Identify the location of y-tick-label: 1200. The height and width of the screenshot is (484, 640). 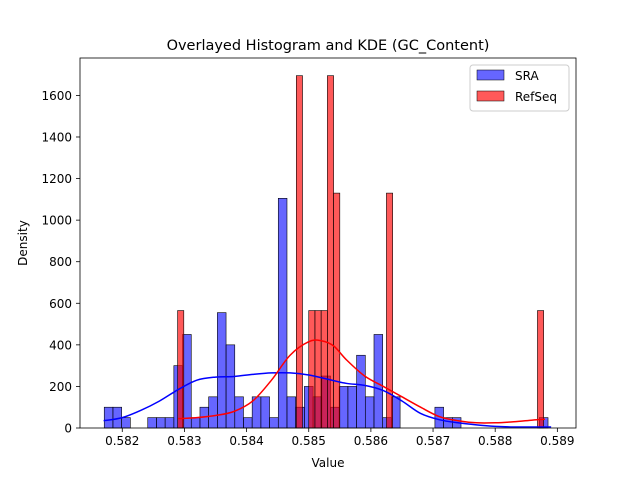
(56, 179).